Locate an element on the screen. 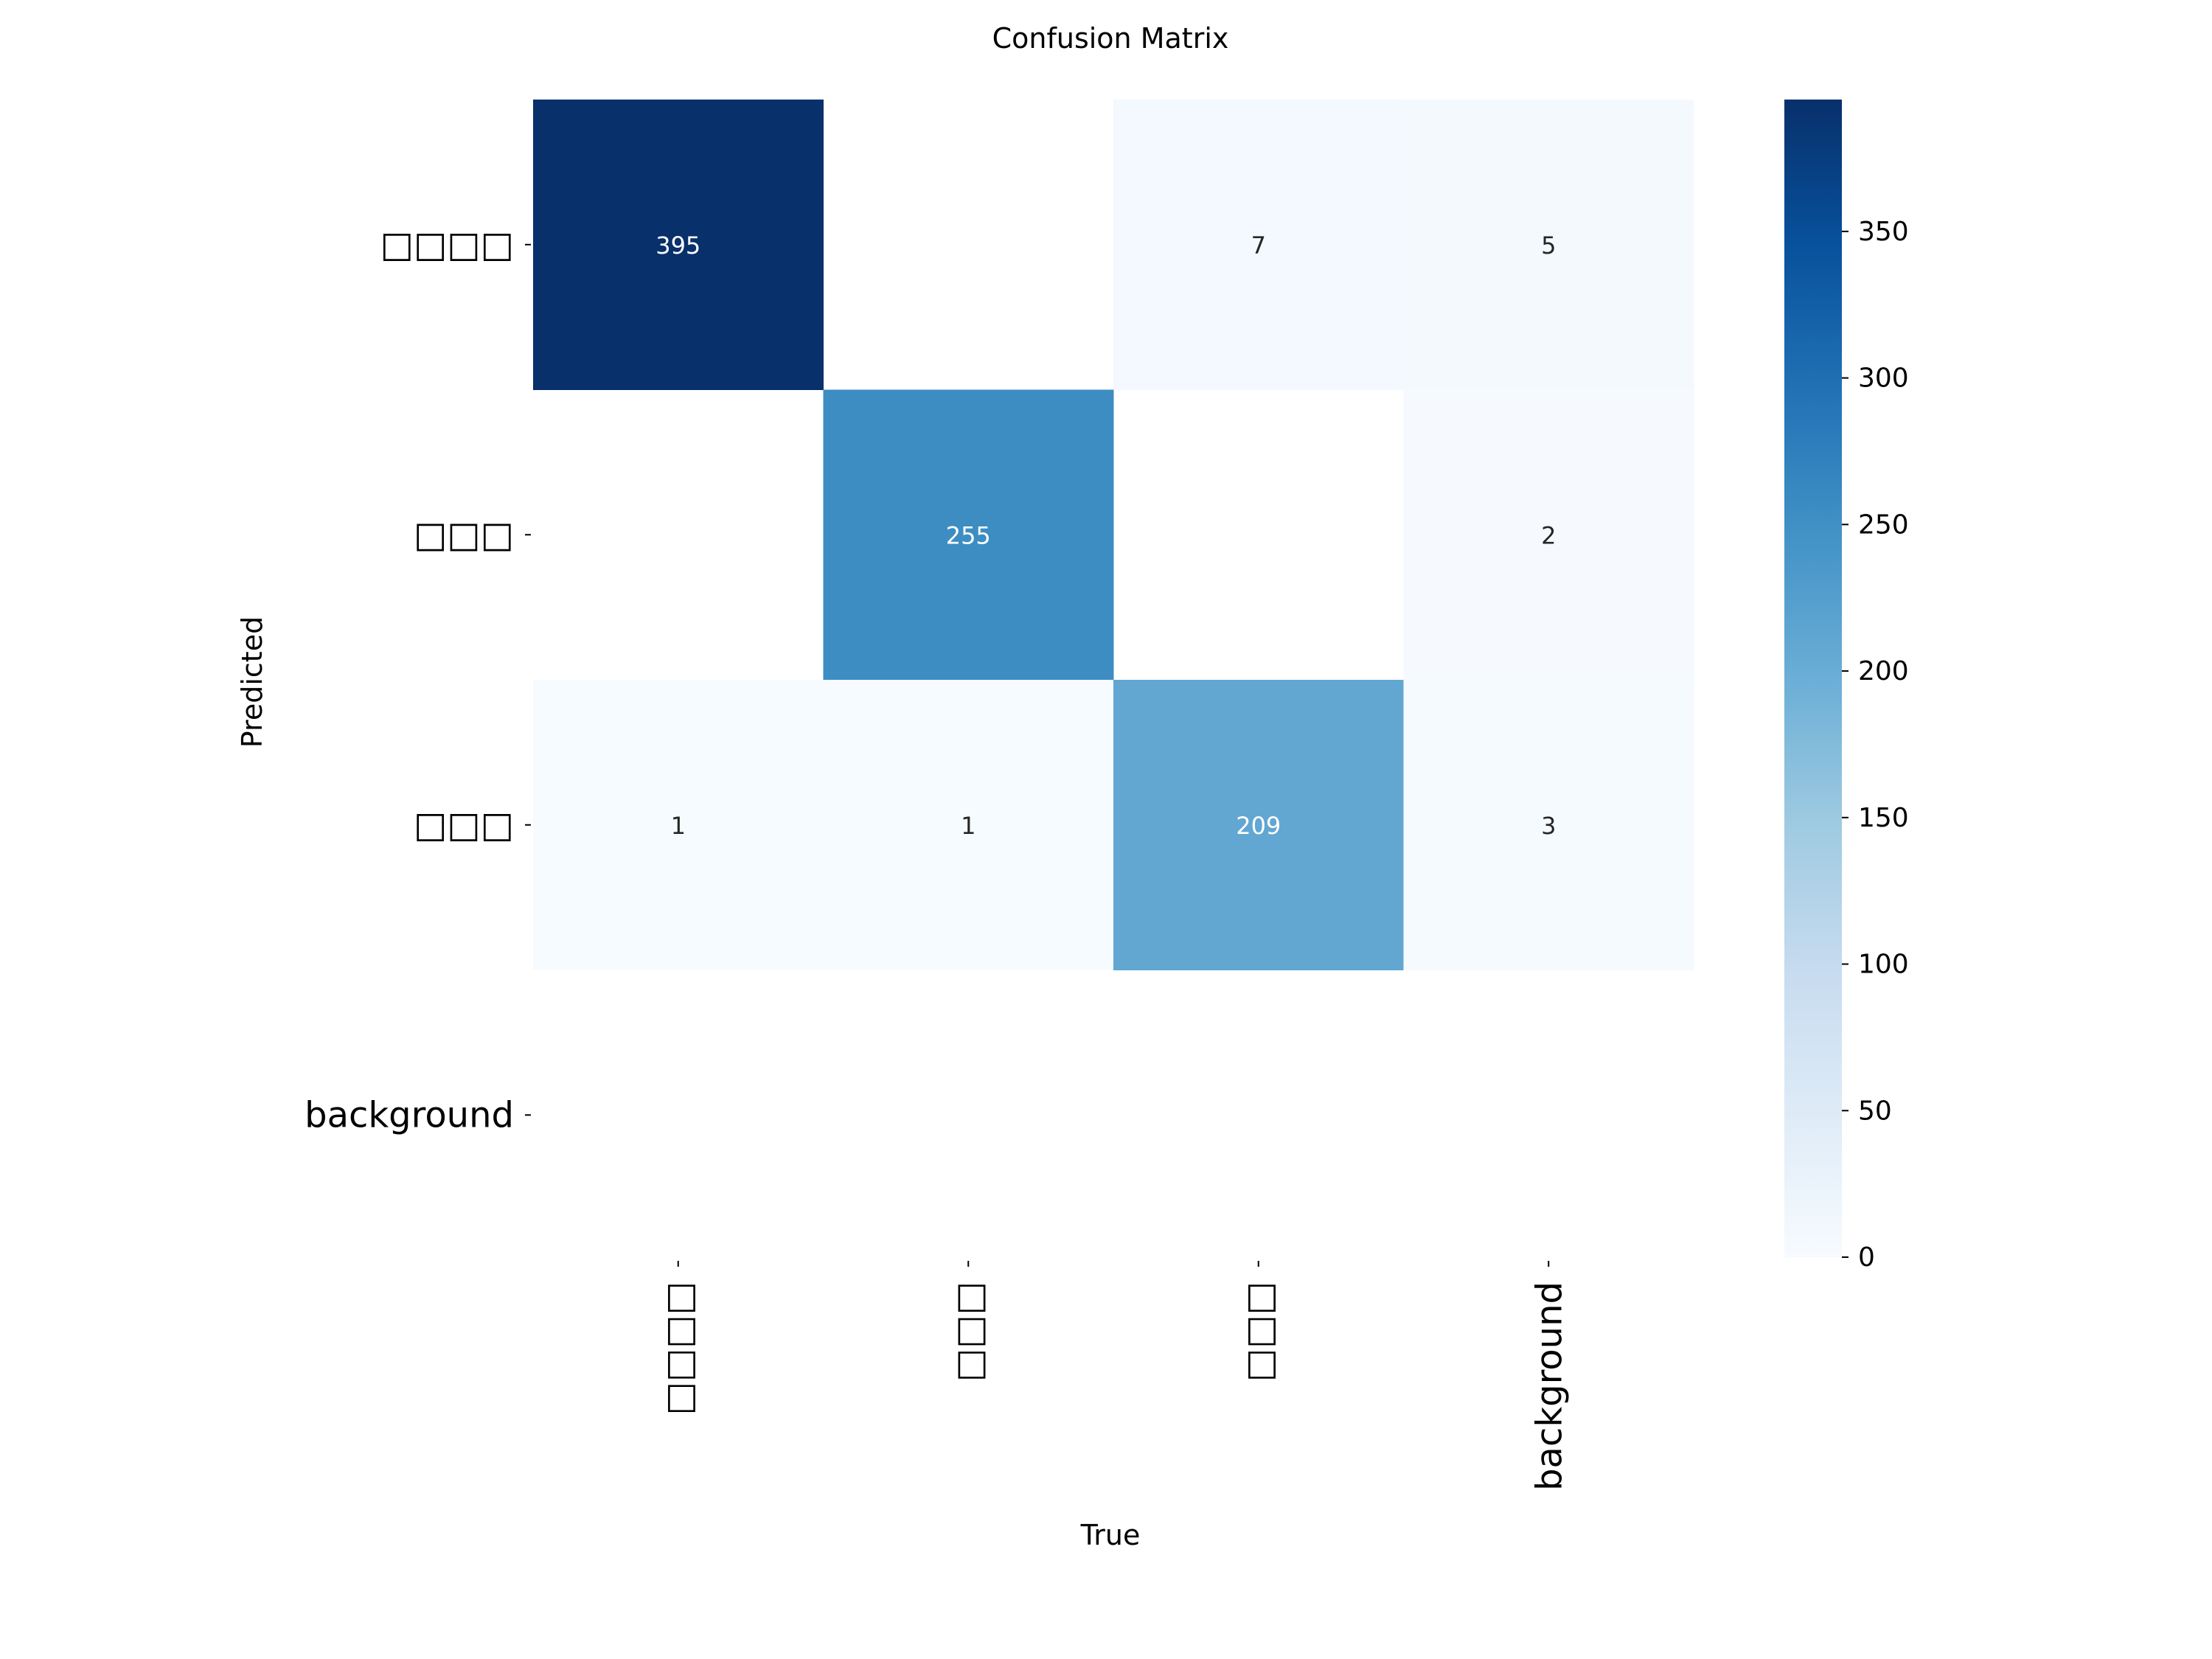  y-axis-label: Predicted is located at coordinates (252, 682).